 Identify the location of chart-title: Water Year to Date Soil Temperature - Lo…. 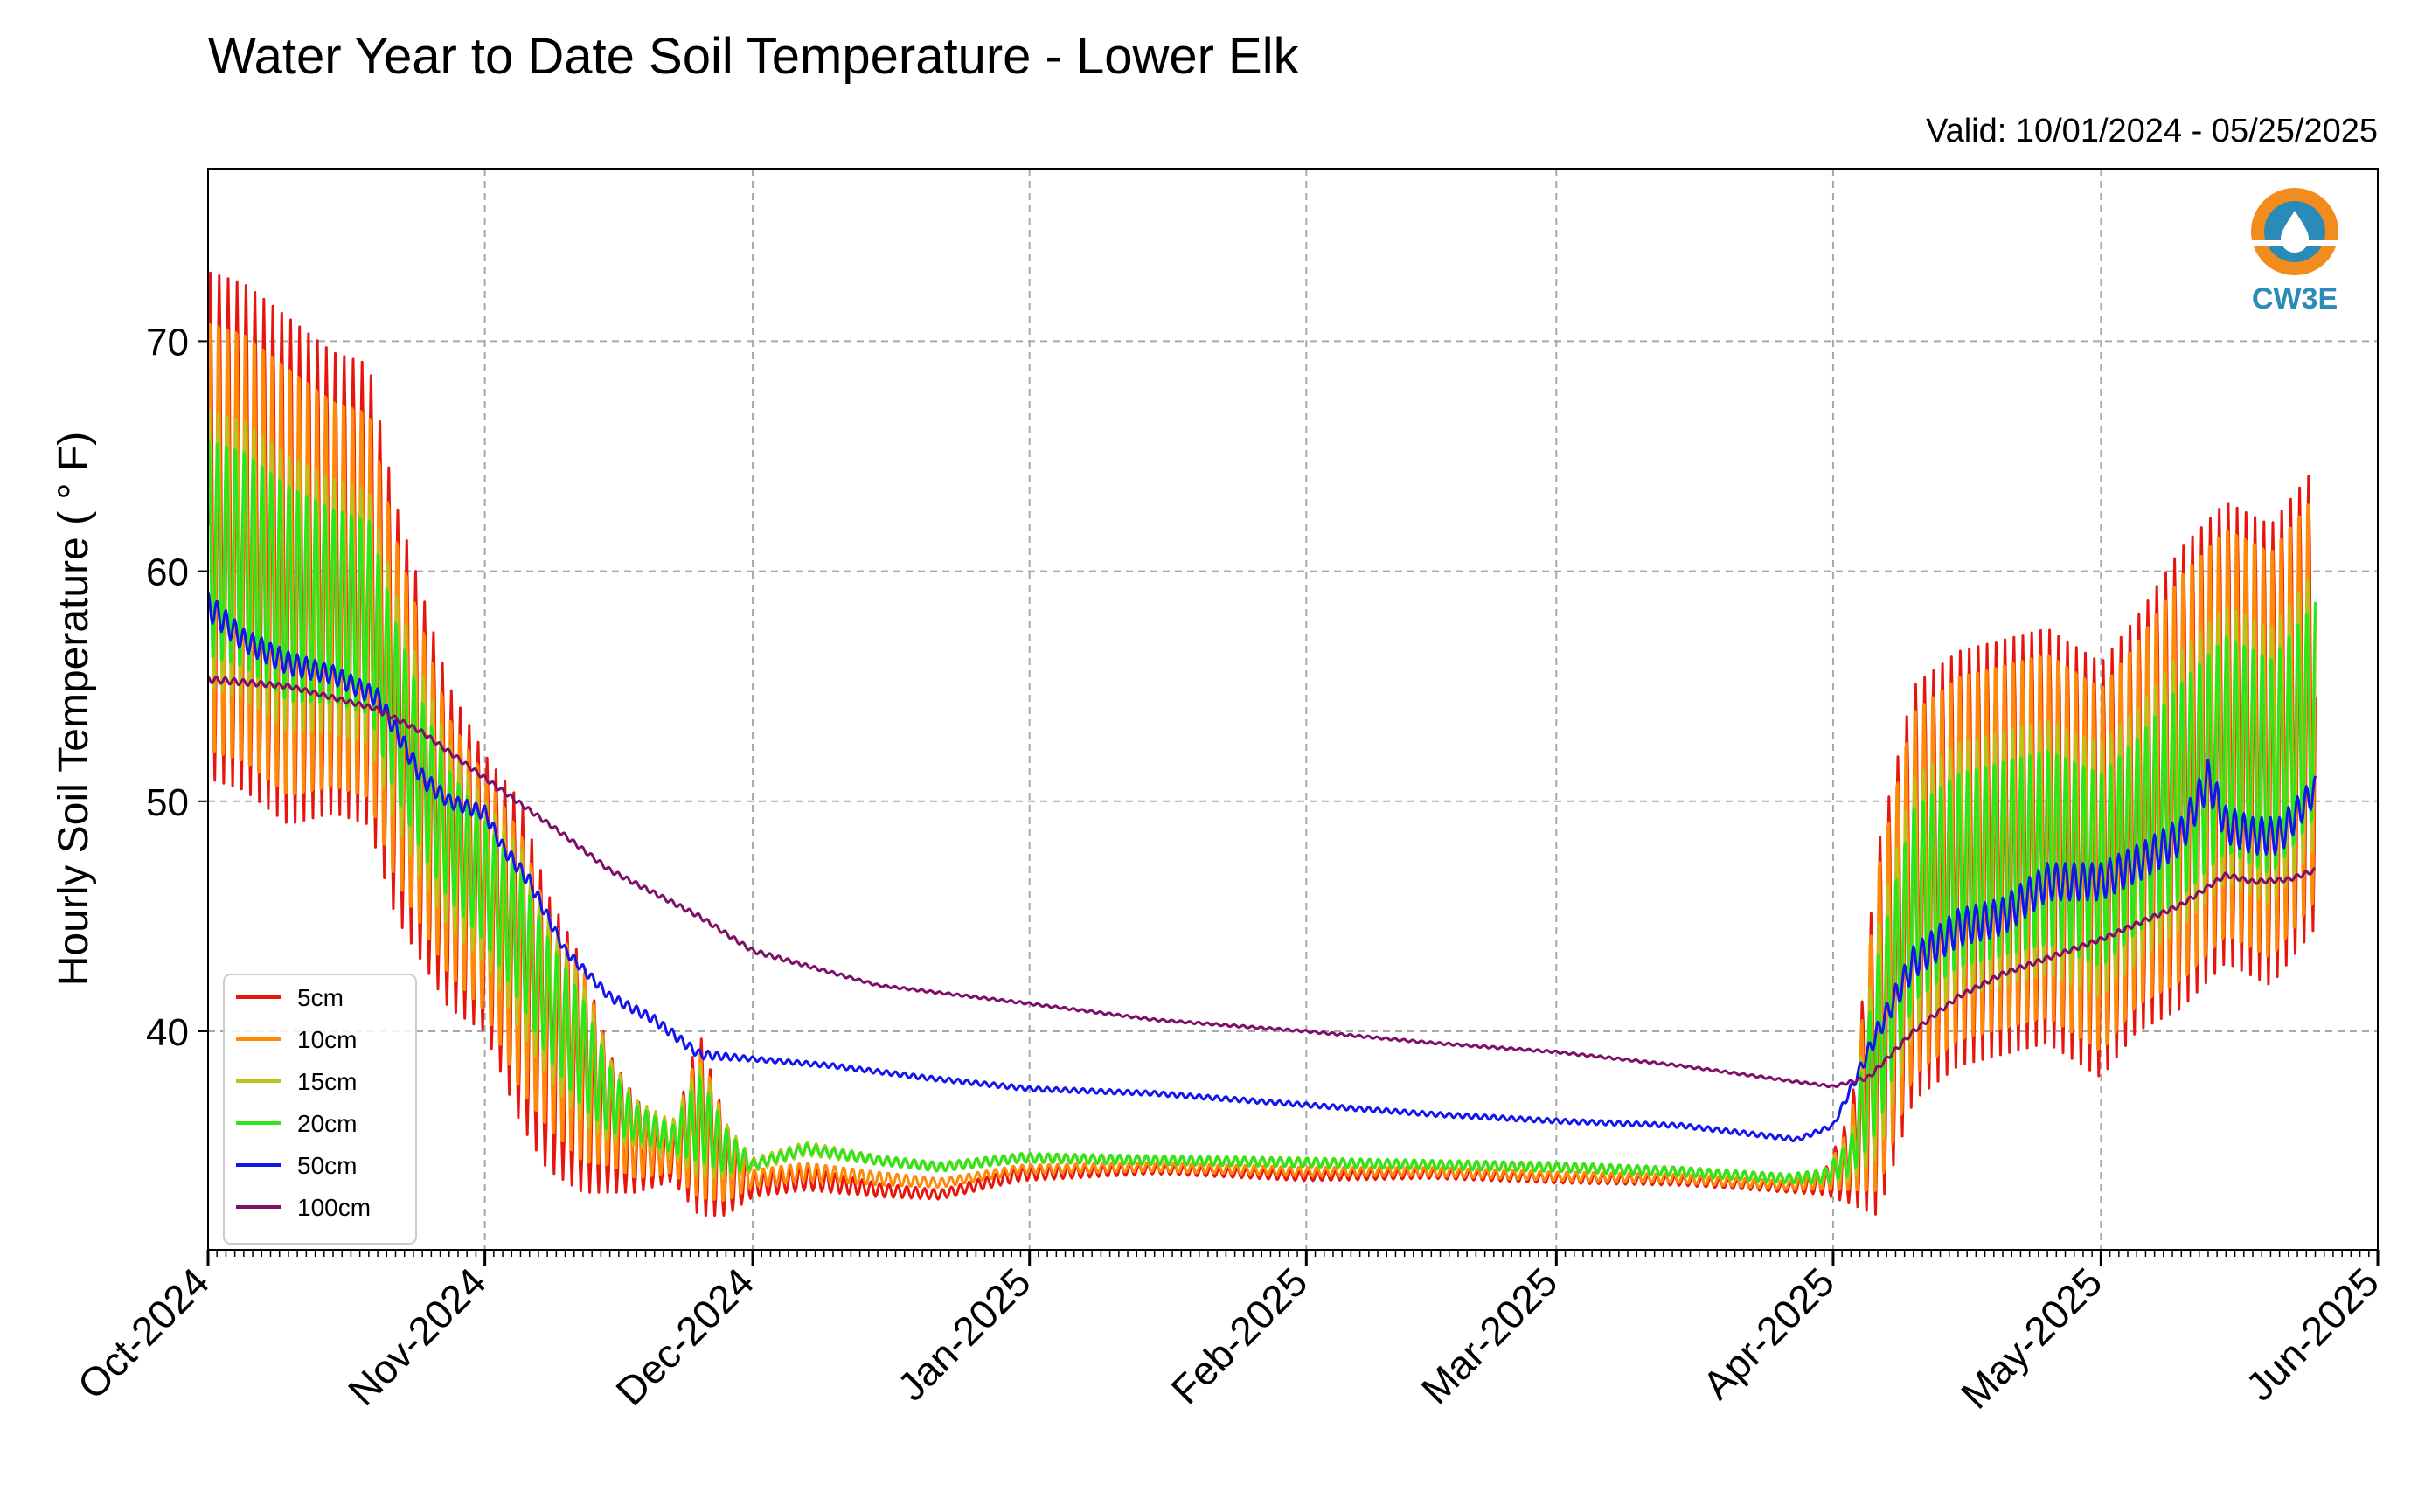
(754, 57).